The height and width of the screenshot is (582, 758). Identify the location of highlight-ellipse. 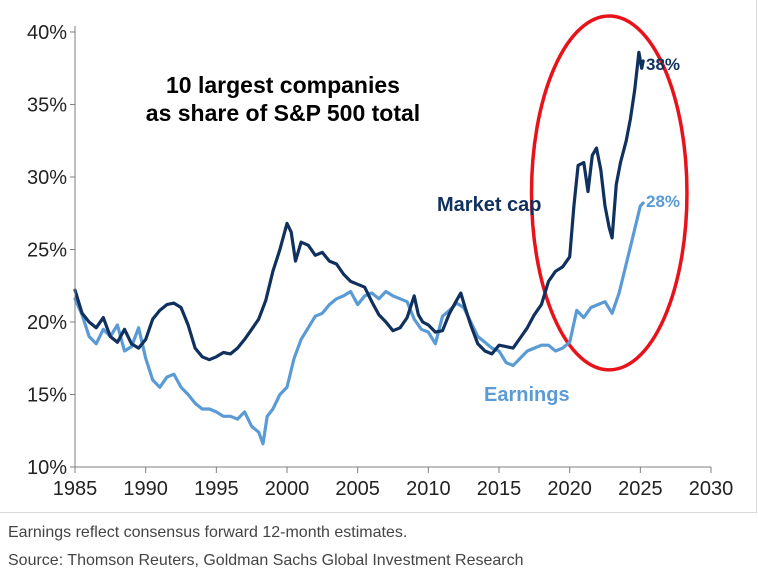
(609, 193).